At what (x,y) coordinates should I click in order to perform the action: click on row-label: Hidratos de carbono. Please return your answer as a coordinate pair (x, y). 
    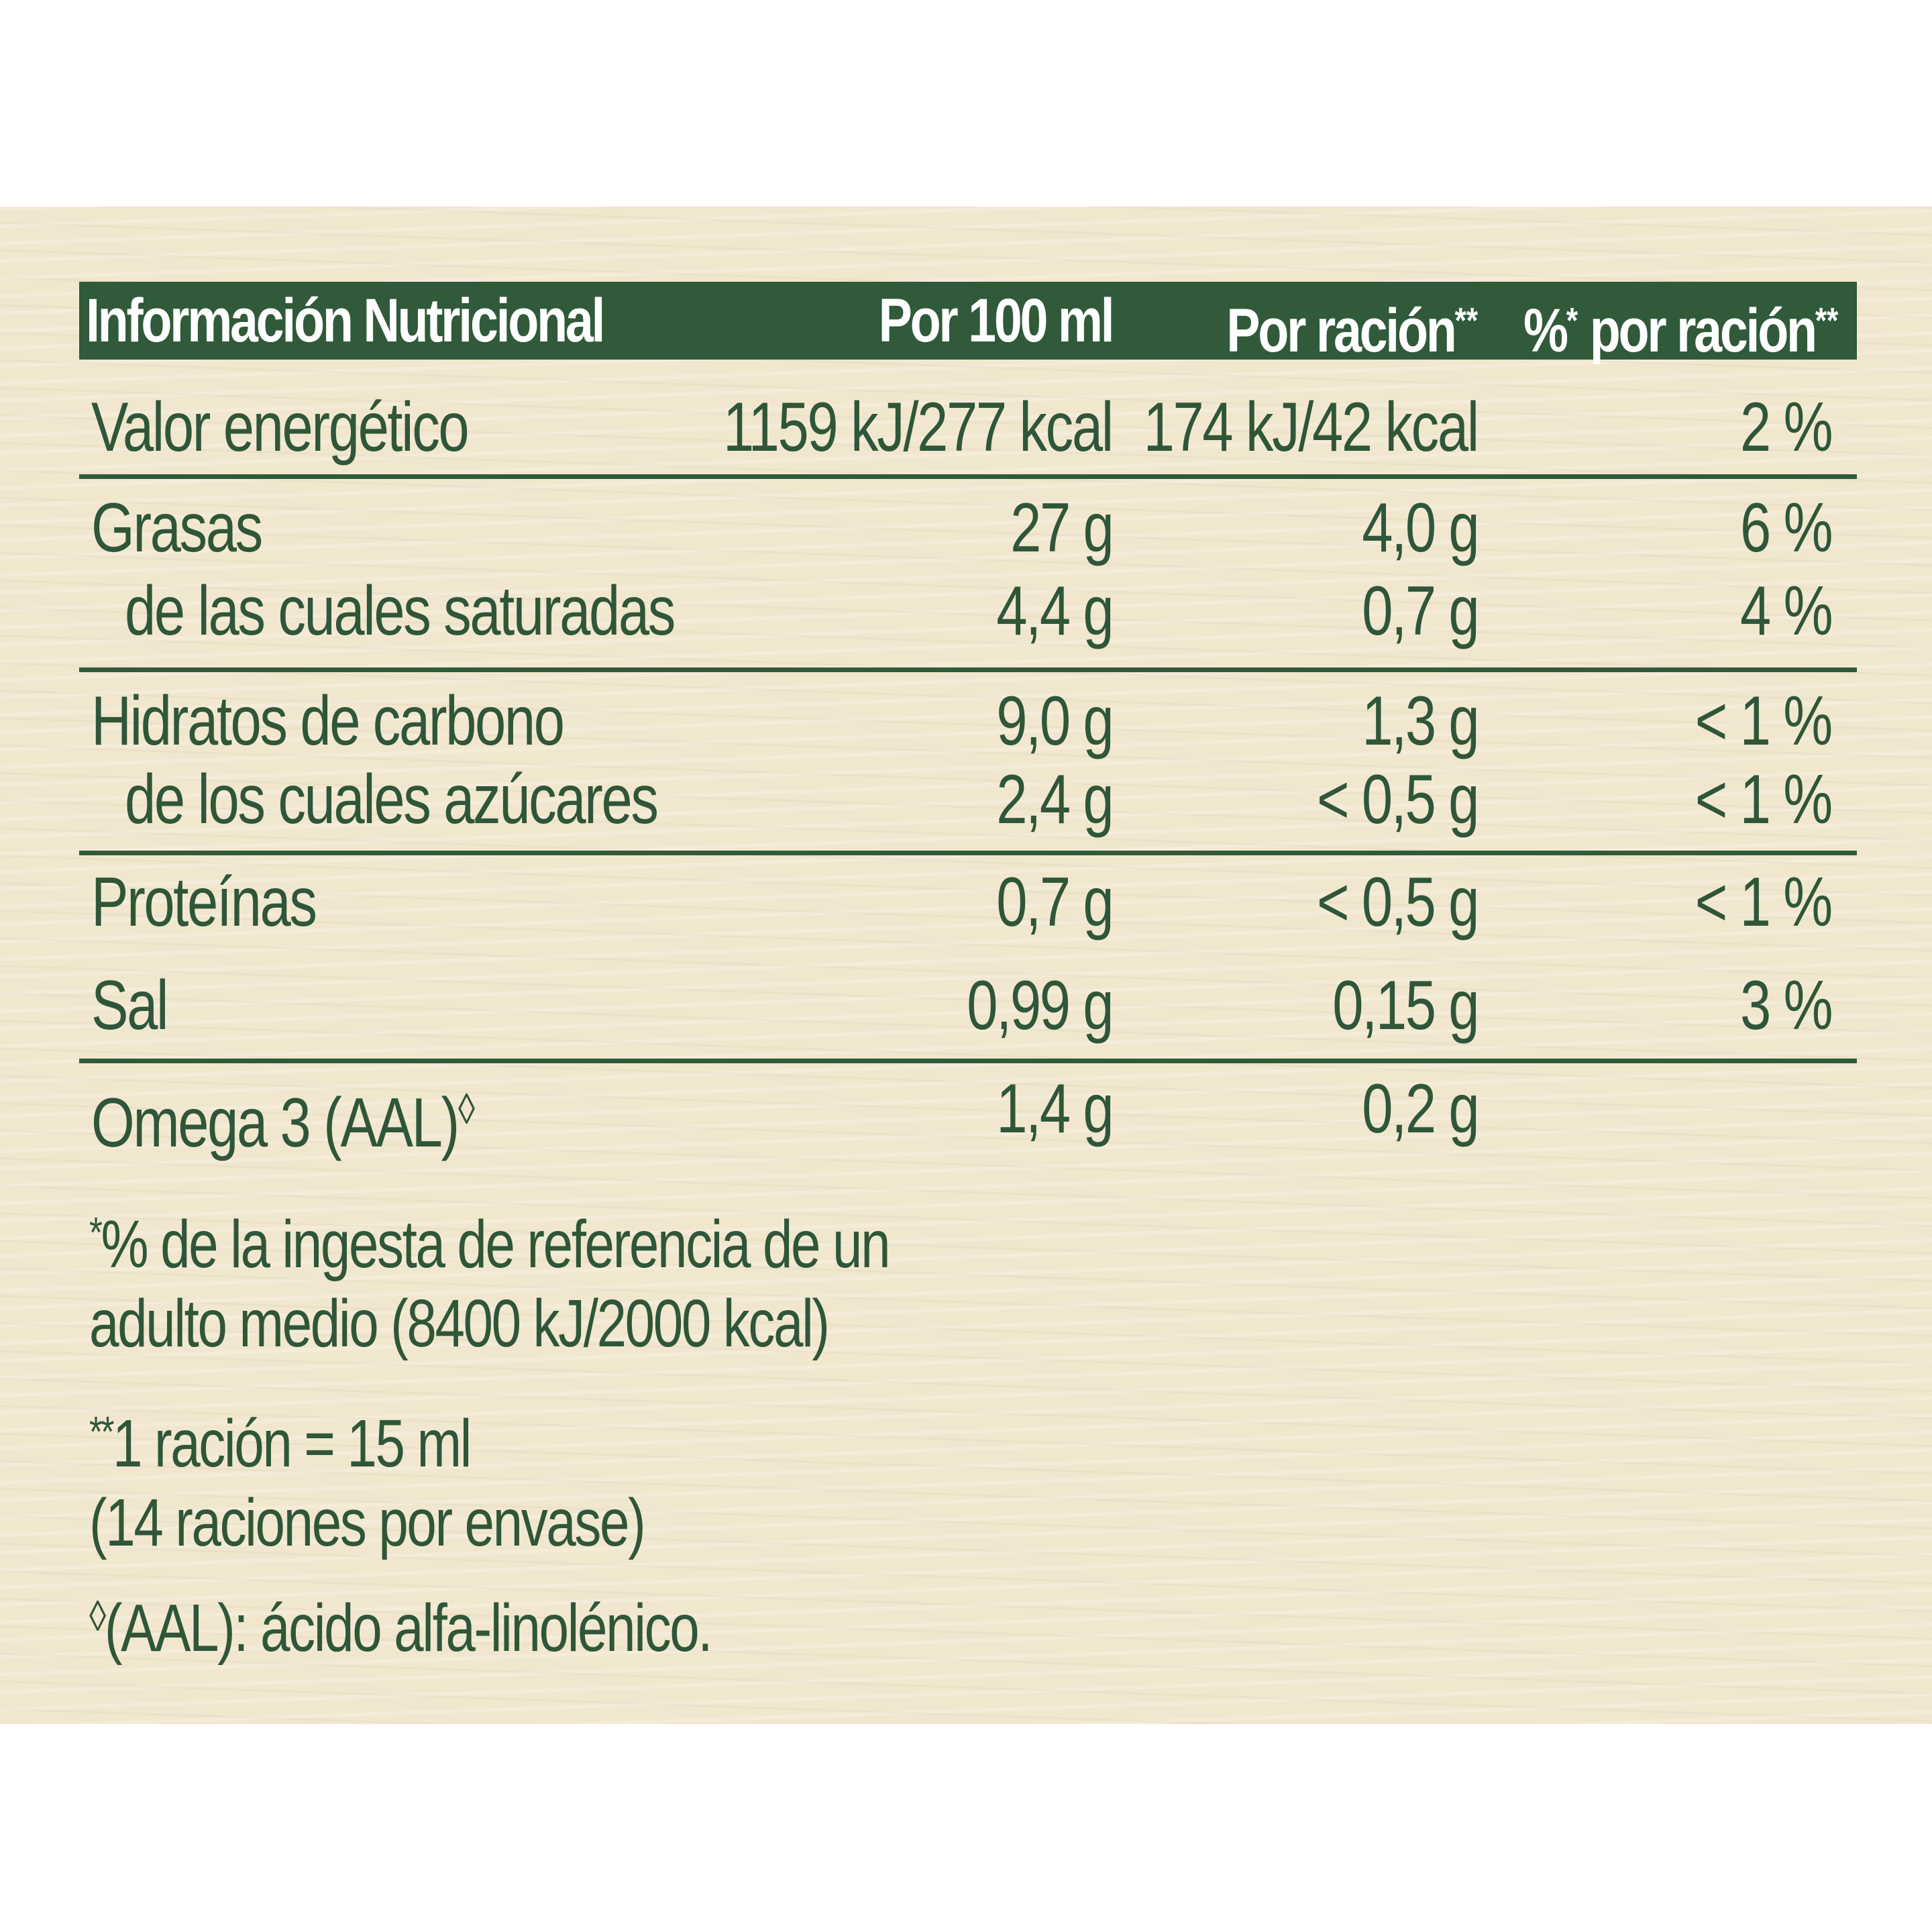
    Looking at the image, I should click on (328, 721).